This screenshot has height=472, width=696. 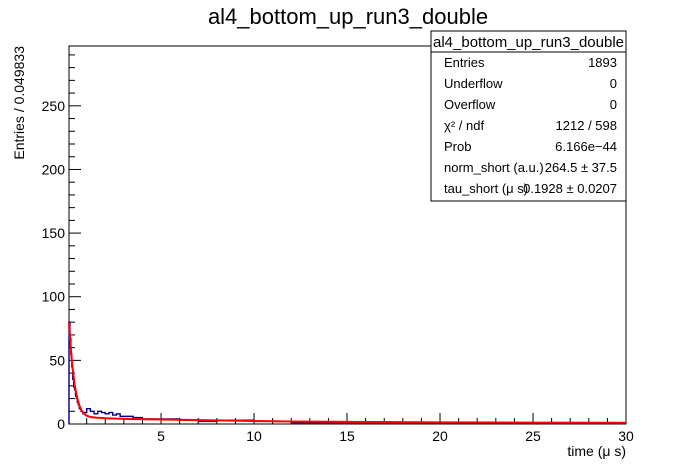 I want to click on stats-box-frame, so click(x=528, y=116).